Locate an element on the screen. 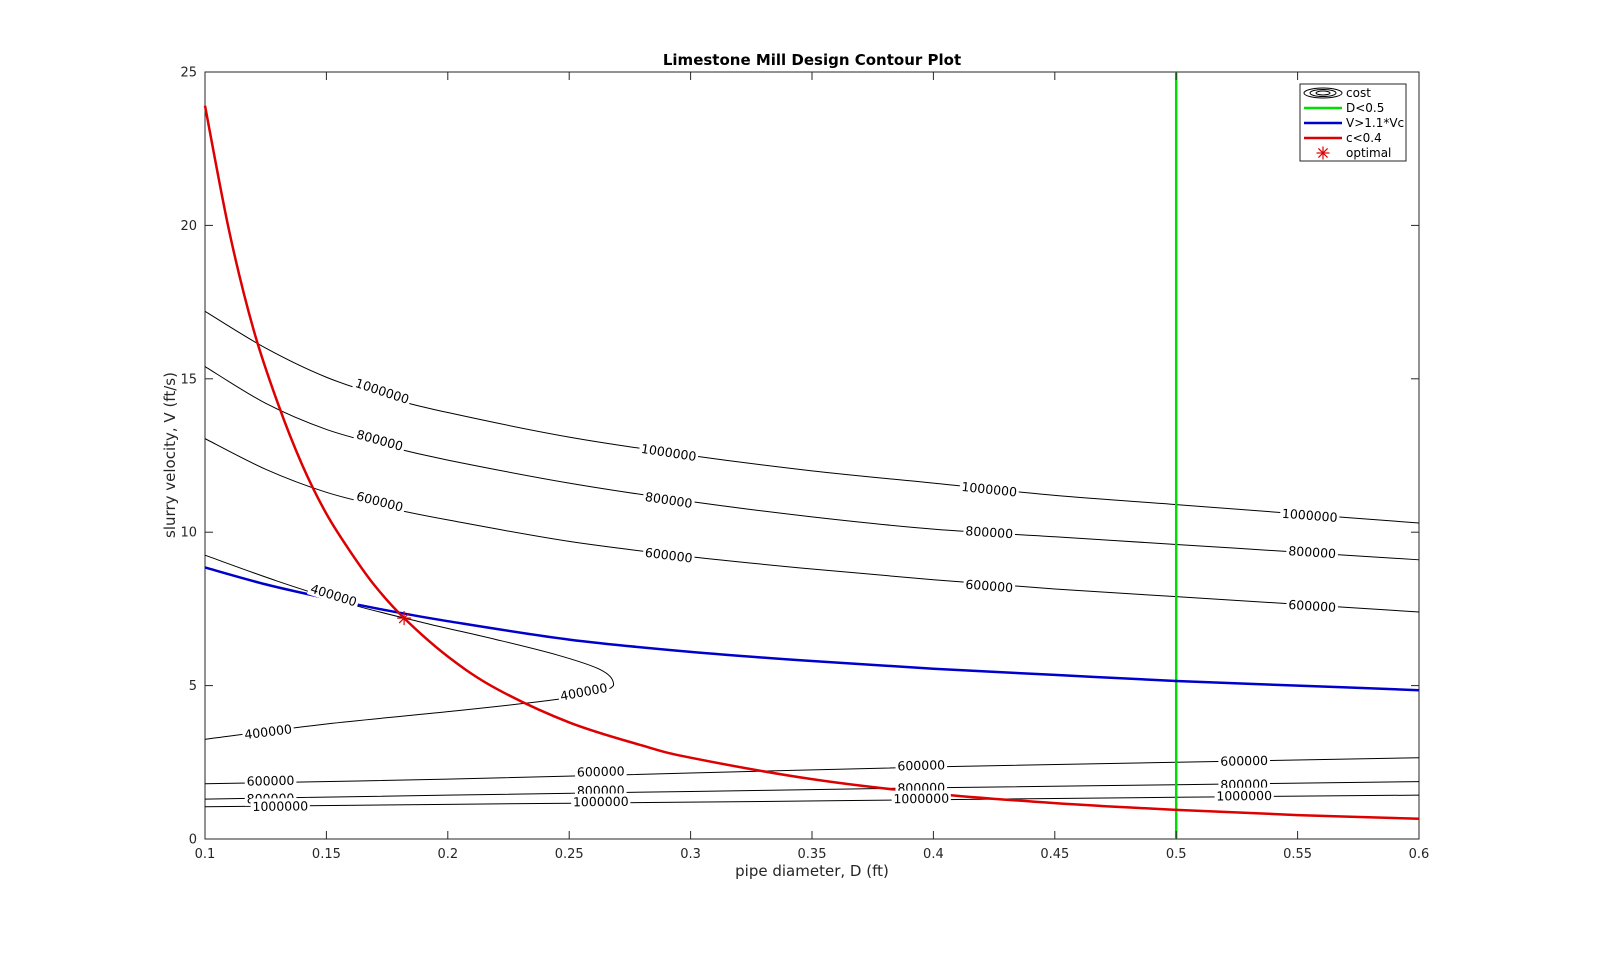  y-tick-label: 10 is located at coordinates (188, 533).